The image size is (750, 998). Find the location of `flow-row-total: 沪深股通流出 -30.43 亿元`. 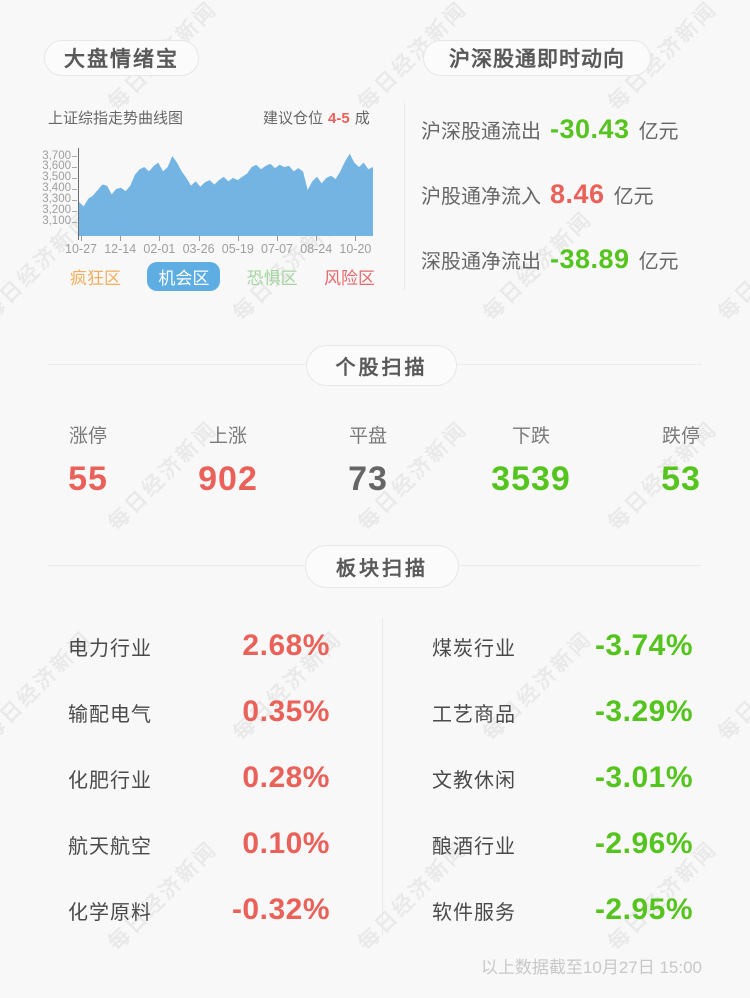

flow-row-total: 沪深股通流出 -30.43 亿元 is located at coordinates (550, 129).